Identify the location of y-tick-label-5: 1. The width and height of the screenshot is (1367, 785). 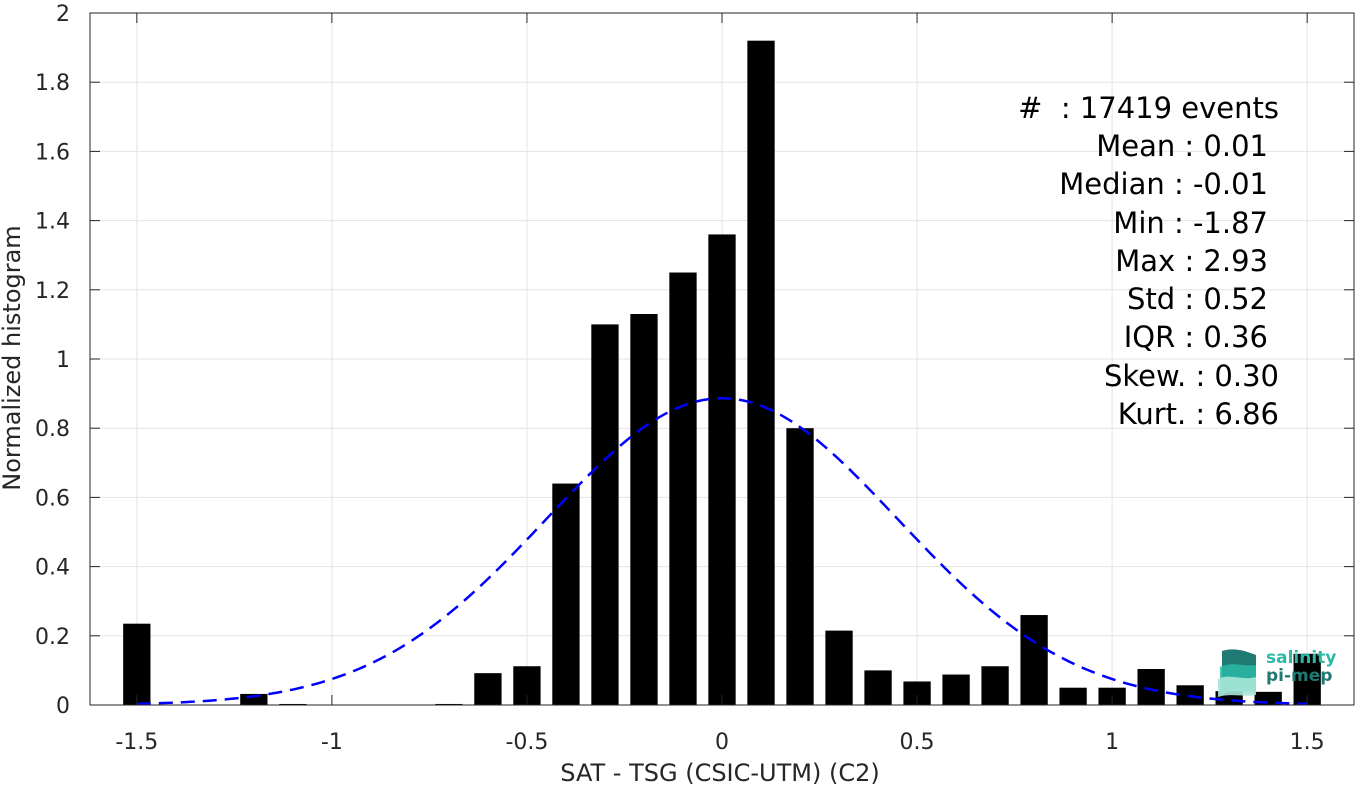
(63, 360).